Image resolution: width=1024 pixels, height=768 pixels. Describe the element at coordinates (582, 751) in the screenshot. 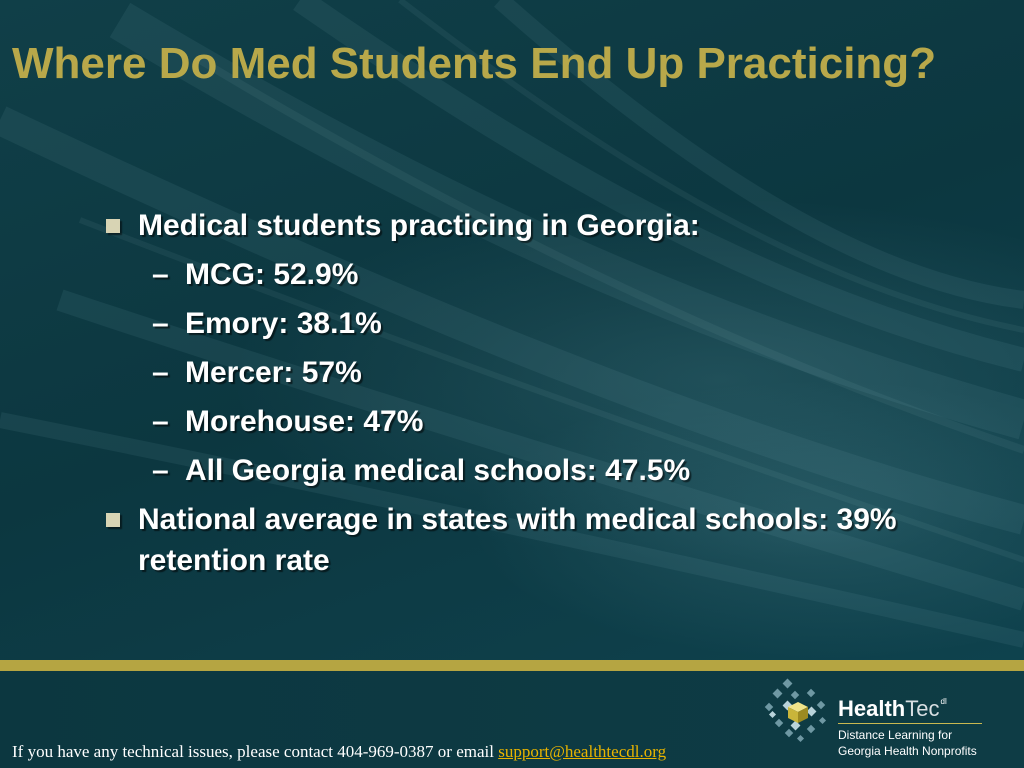

I see `support-email-link: support@healthtecdl.org` at that location.